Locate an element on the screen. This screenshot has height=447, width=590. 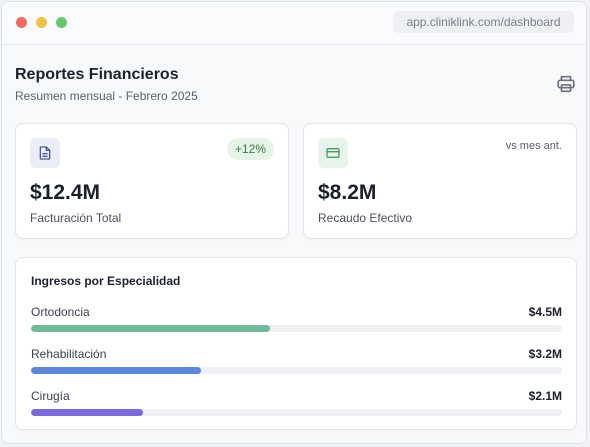
kpi-value: $12.4M is located at coordinates (65, 192).